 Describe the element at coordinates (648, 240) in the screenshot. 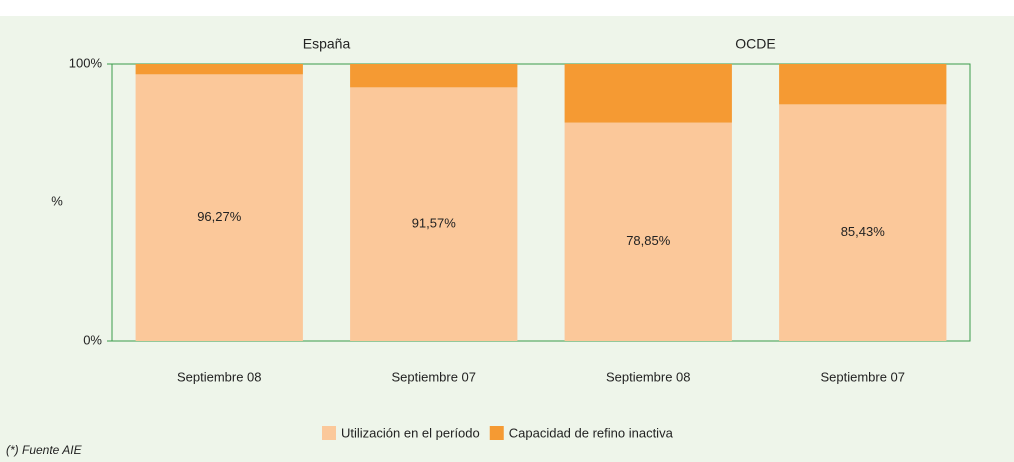

I see `value-label: 78,85%` at that location.